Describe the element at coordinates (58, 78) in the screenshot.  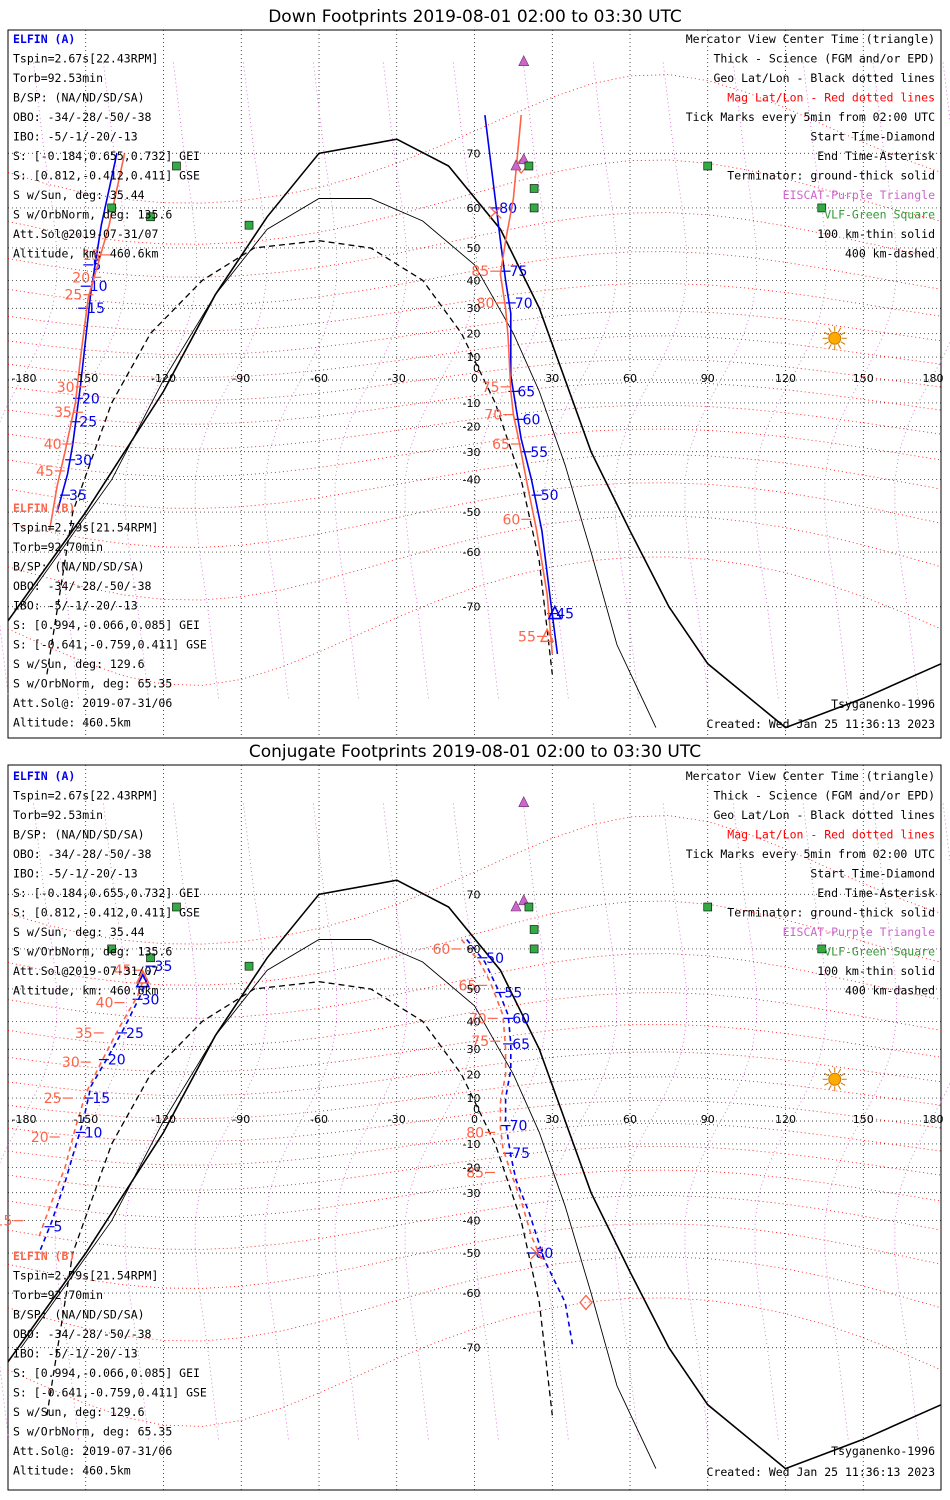
I see `sat-info-line: Torb=92.53min` at that location.